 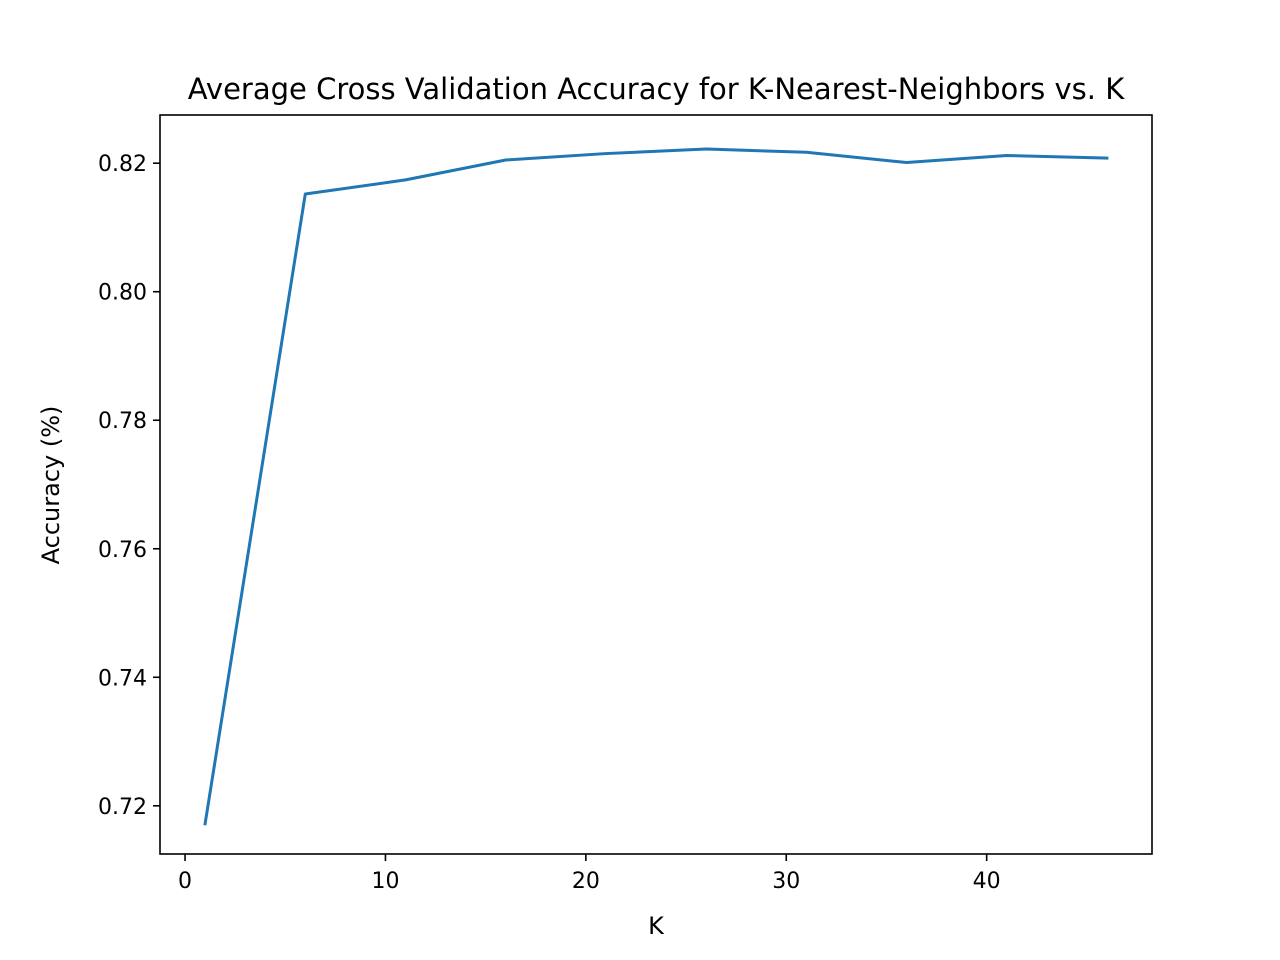 I want to click on y-tick-label: 0.78, so click(x=122, y=421).